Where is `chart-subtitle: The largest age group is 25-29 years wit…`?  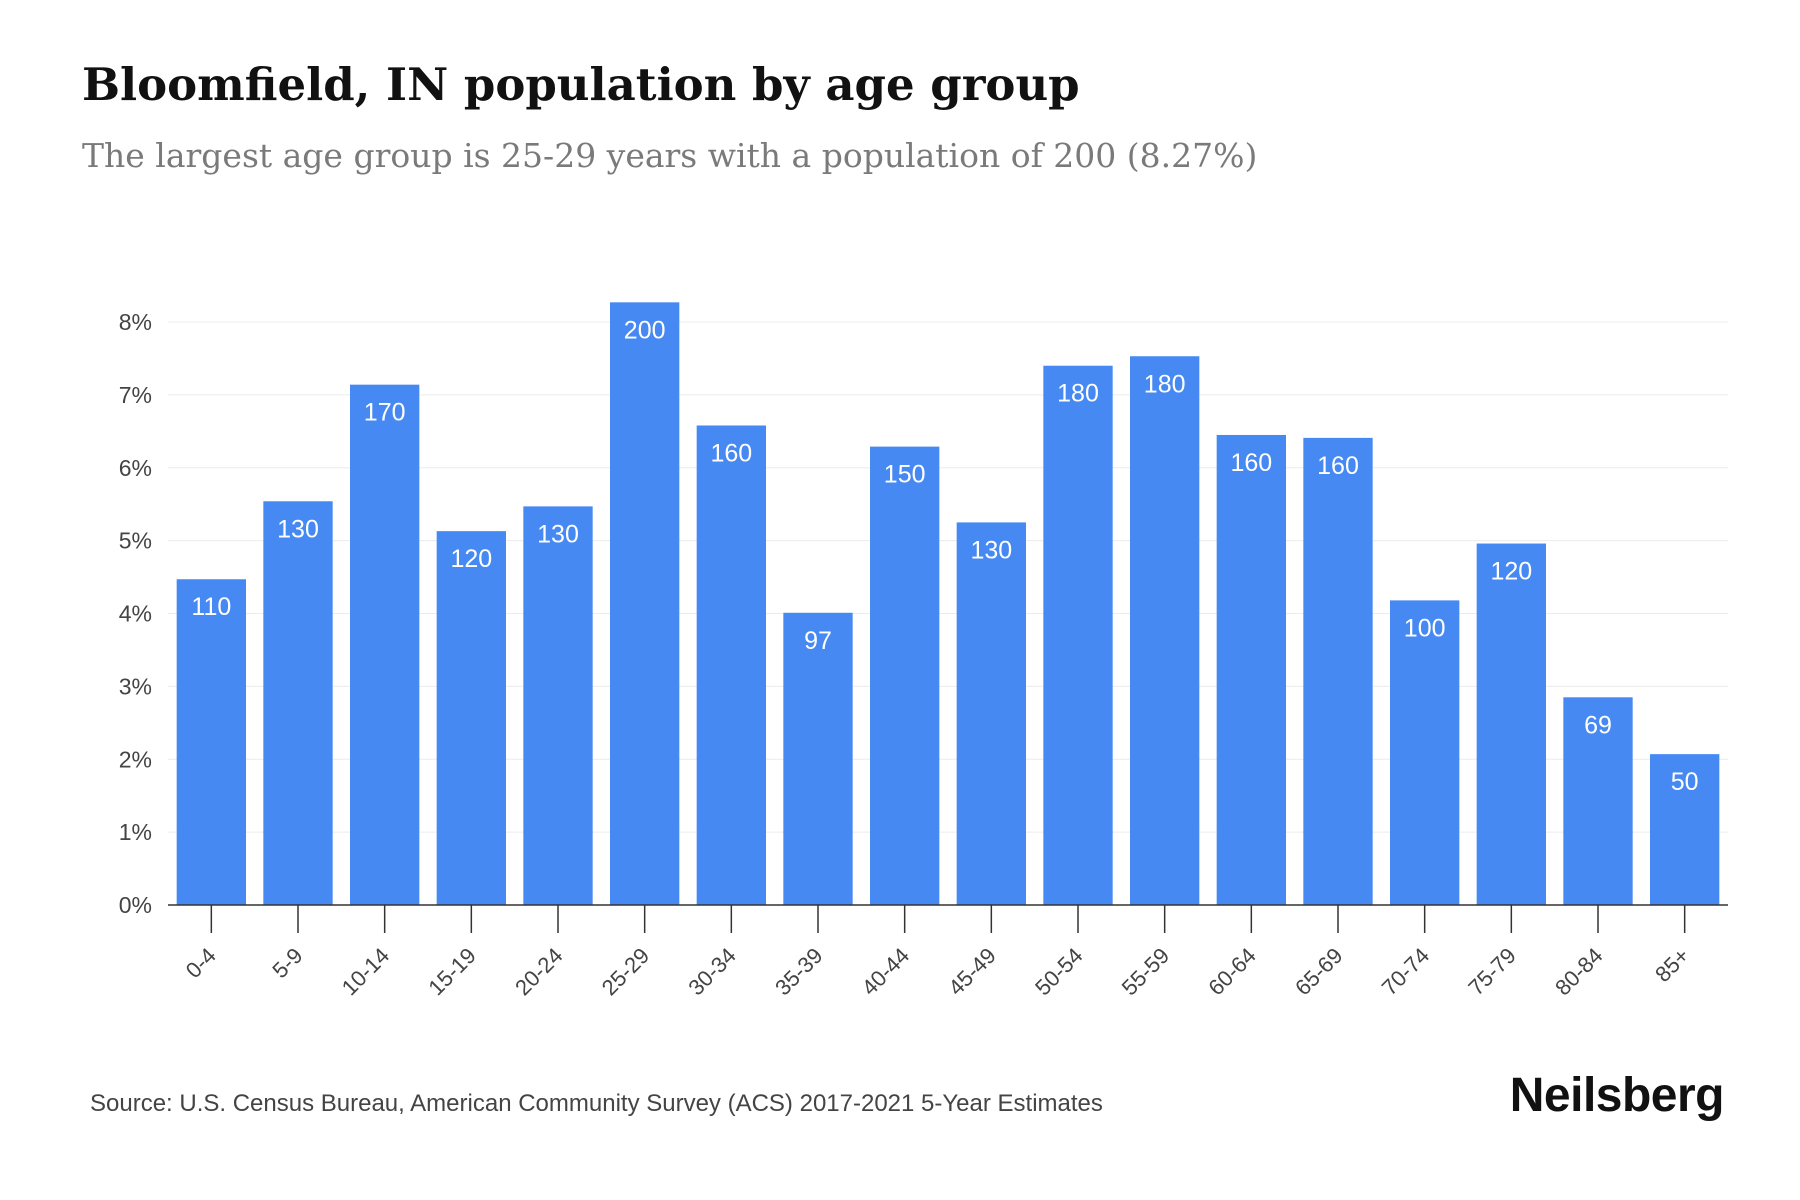 chart-subtitle: The largest age group is 25-29 years wit… is located at coordinates (670, 155).